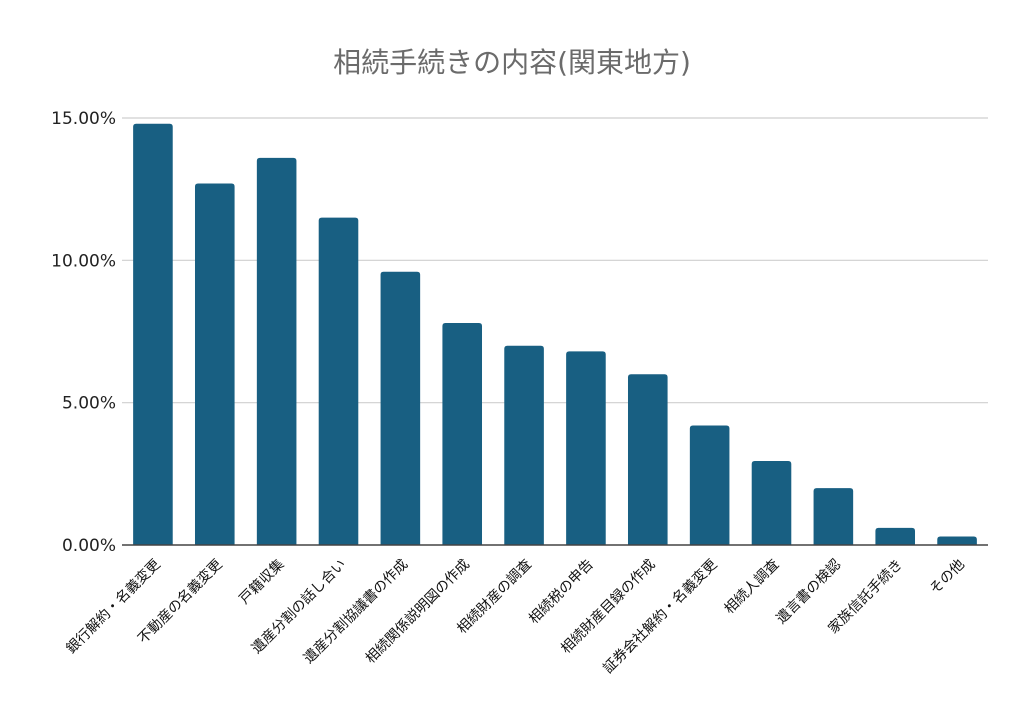 The height and width of the screenshot is (725, 1024). I want to click on y-tick-label: 5.00%, so click(89, 404).